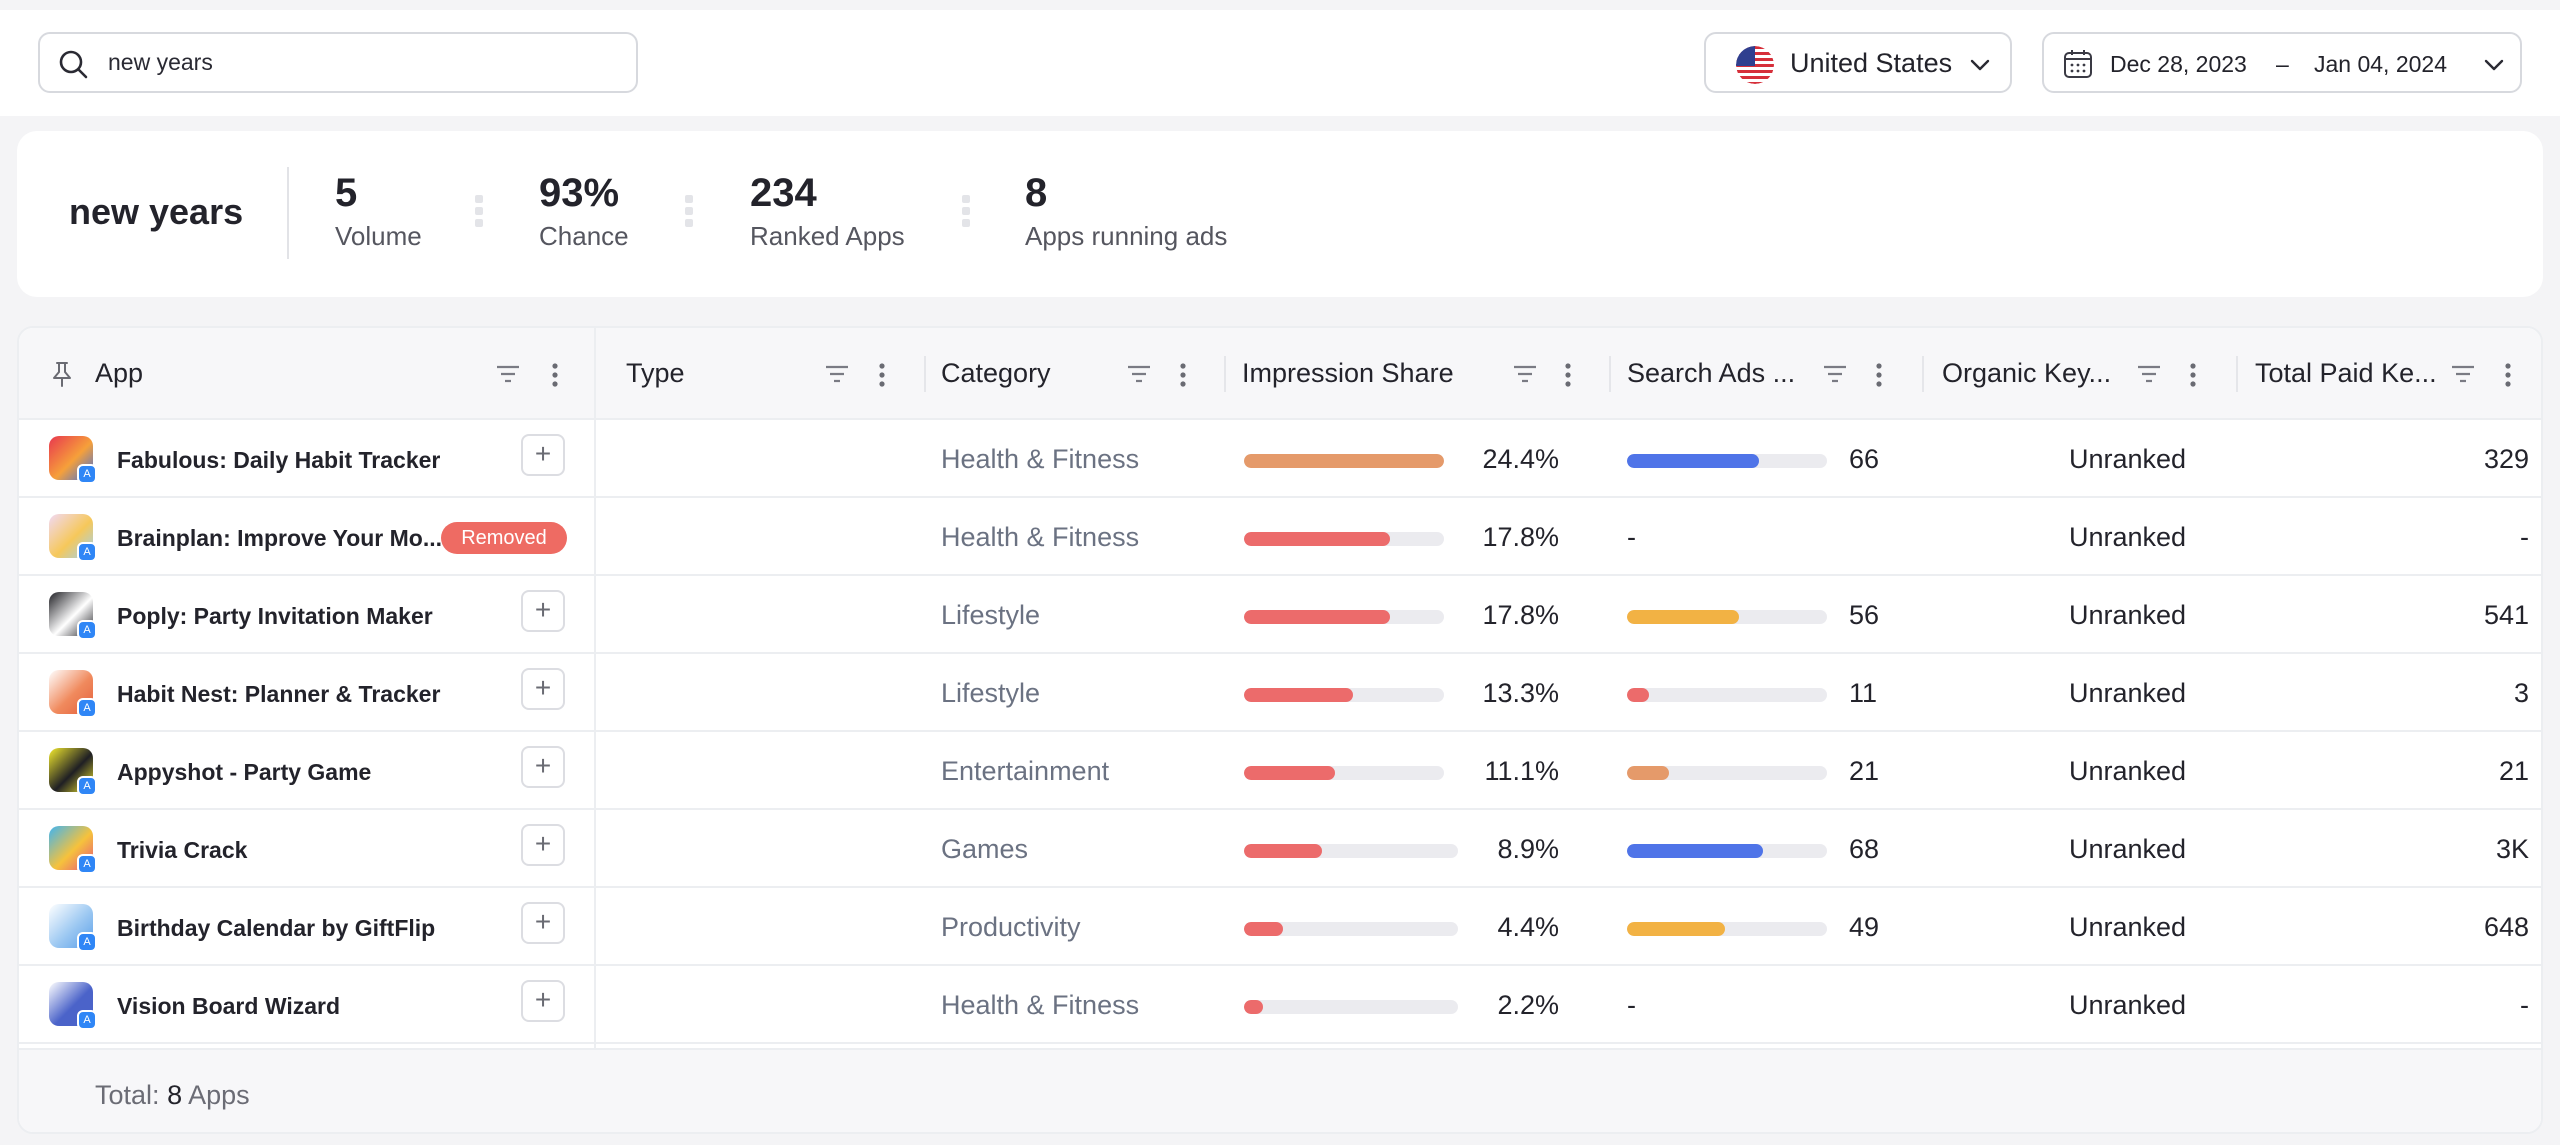  What do you see at coordinates (279, 460) in the screenshot?
I see `app-name: Fabulous: Daily Habit Tracker` at bounding box center [279, 460].